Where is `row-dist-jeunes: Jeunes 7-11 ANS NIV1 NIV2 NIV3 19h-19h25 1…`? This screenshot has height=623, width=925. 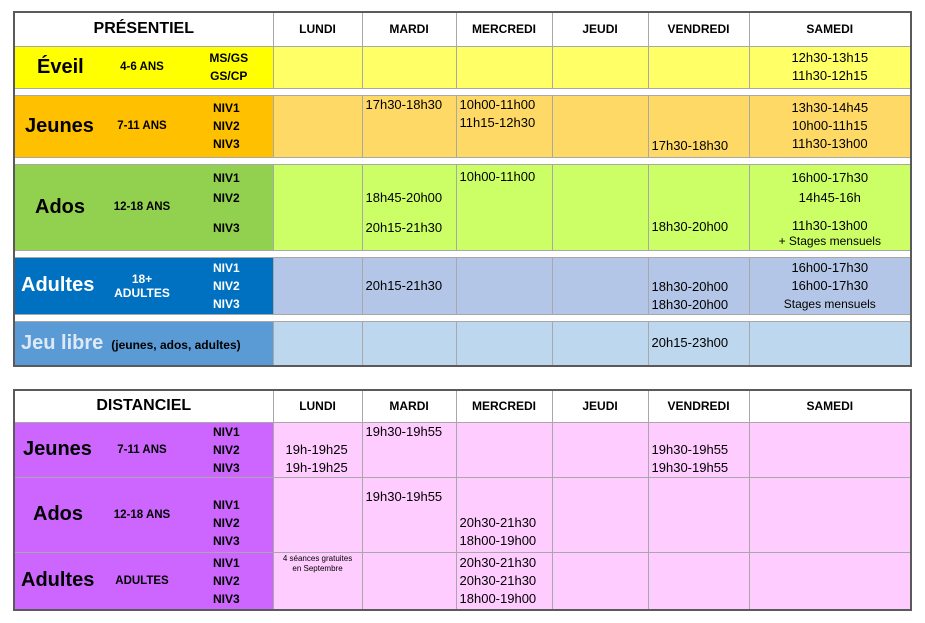 row-dist-jeunes: Jeunes 7-11 ANS NIV1 NIV2 NIV3 19h-19h25 1… is located at coordinates (462, 449).